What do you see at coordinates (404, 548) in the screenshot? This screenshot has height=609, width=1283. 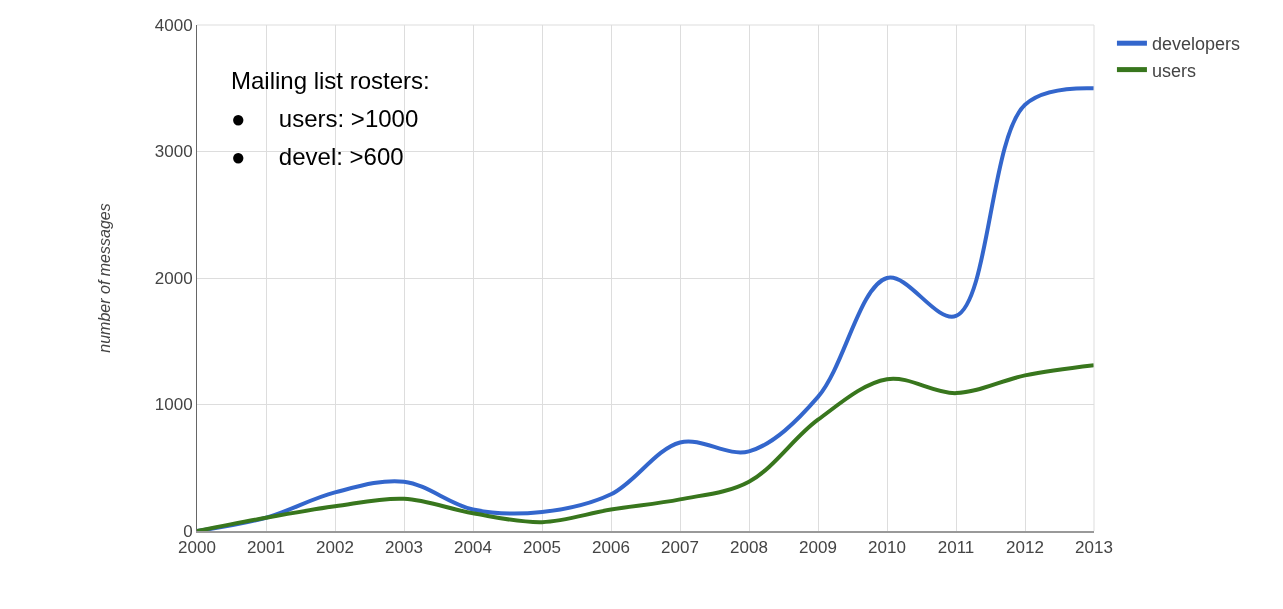 I see `x-tick-label: 2003` at bounding box center [404, 548].